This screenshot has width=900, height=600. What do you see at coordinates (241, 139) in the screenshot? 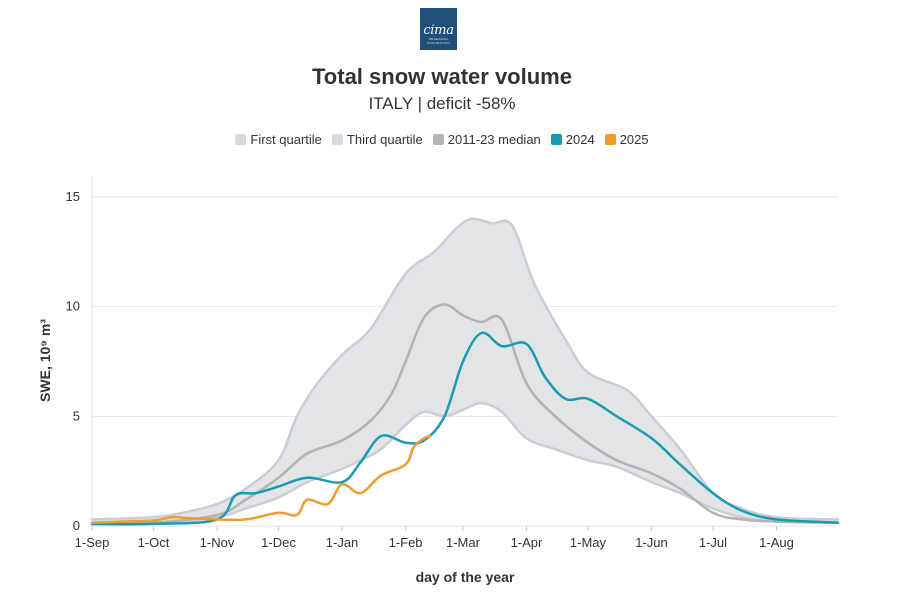
I see `legend-swatch-first-quartile` at bounding box center [241, 139].